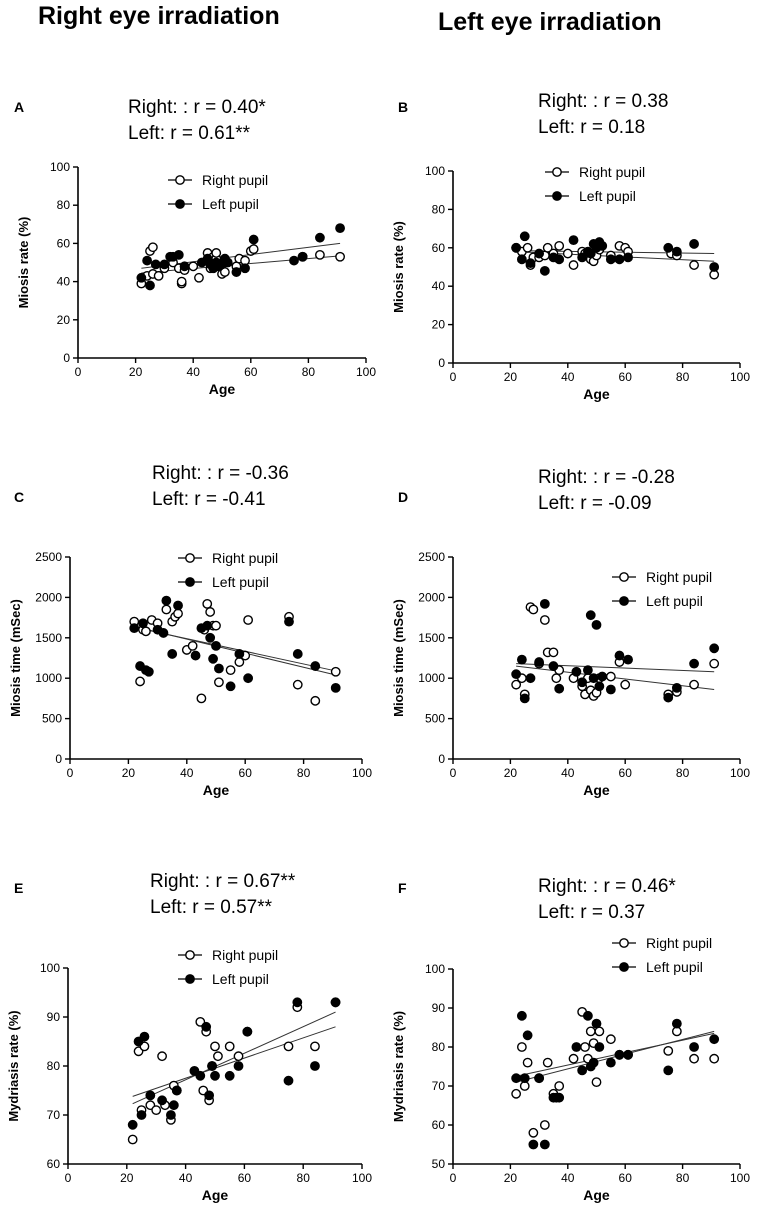 This screenshot has height=1220, width=765. I want to click on left-eye-header: Left eye irradiation, so click(550, 22).